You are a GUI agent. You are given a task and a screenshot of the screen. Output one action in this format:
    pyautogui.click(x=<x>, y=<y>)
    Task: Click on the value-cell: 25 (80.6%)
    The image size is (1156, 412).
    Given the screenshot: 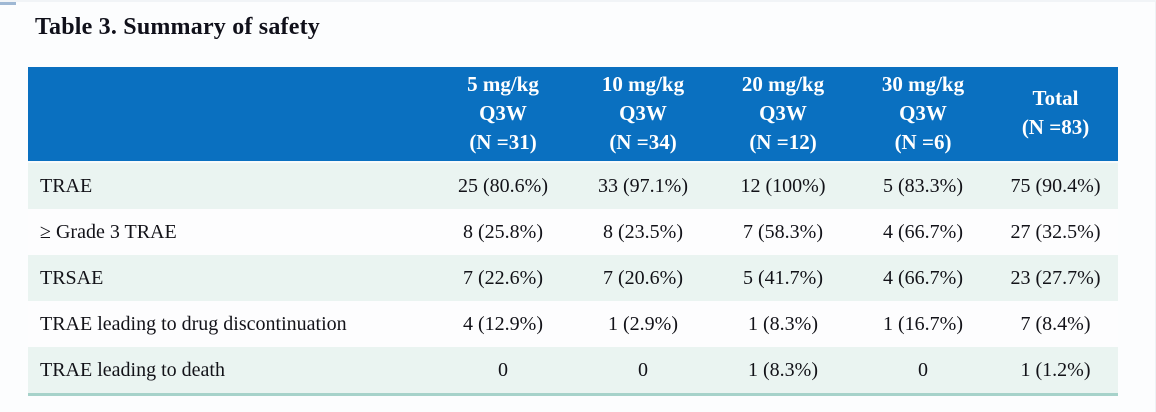 What is the action you would take?
    pyautogui.click(x=503, y=185)
    